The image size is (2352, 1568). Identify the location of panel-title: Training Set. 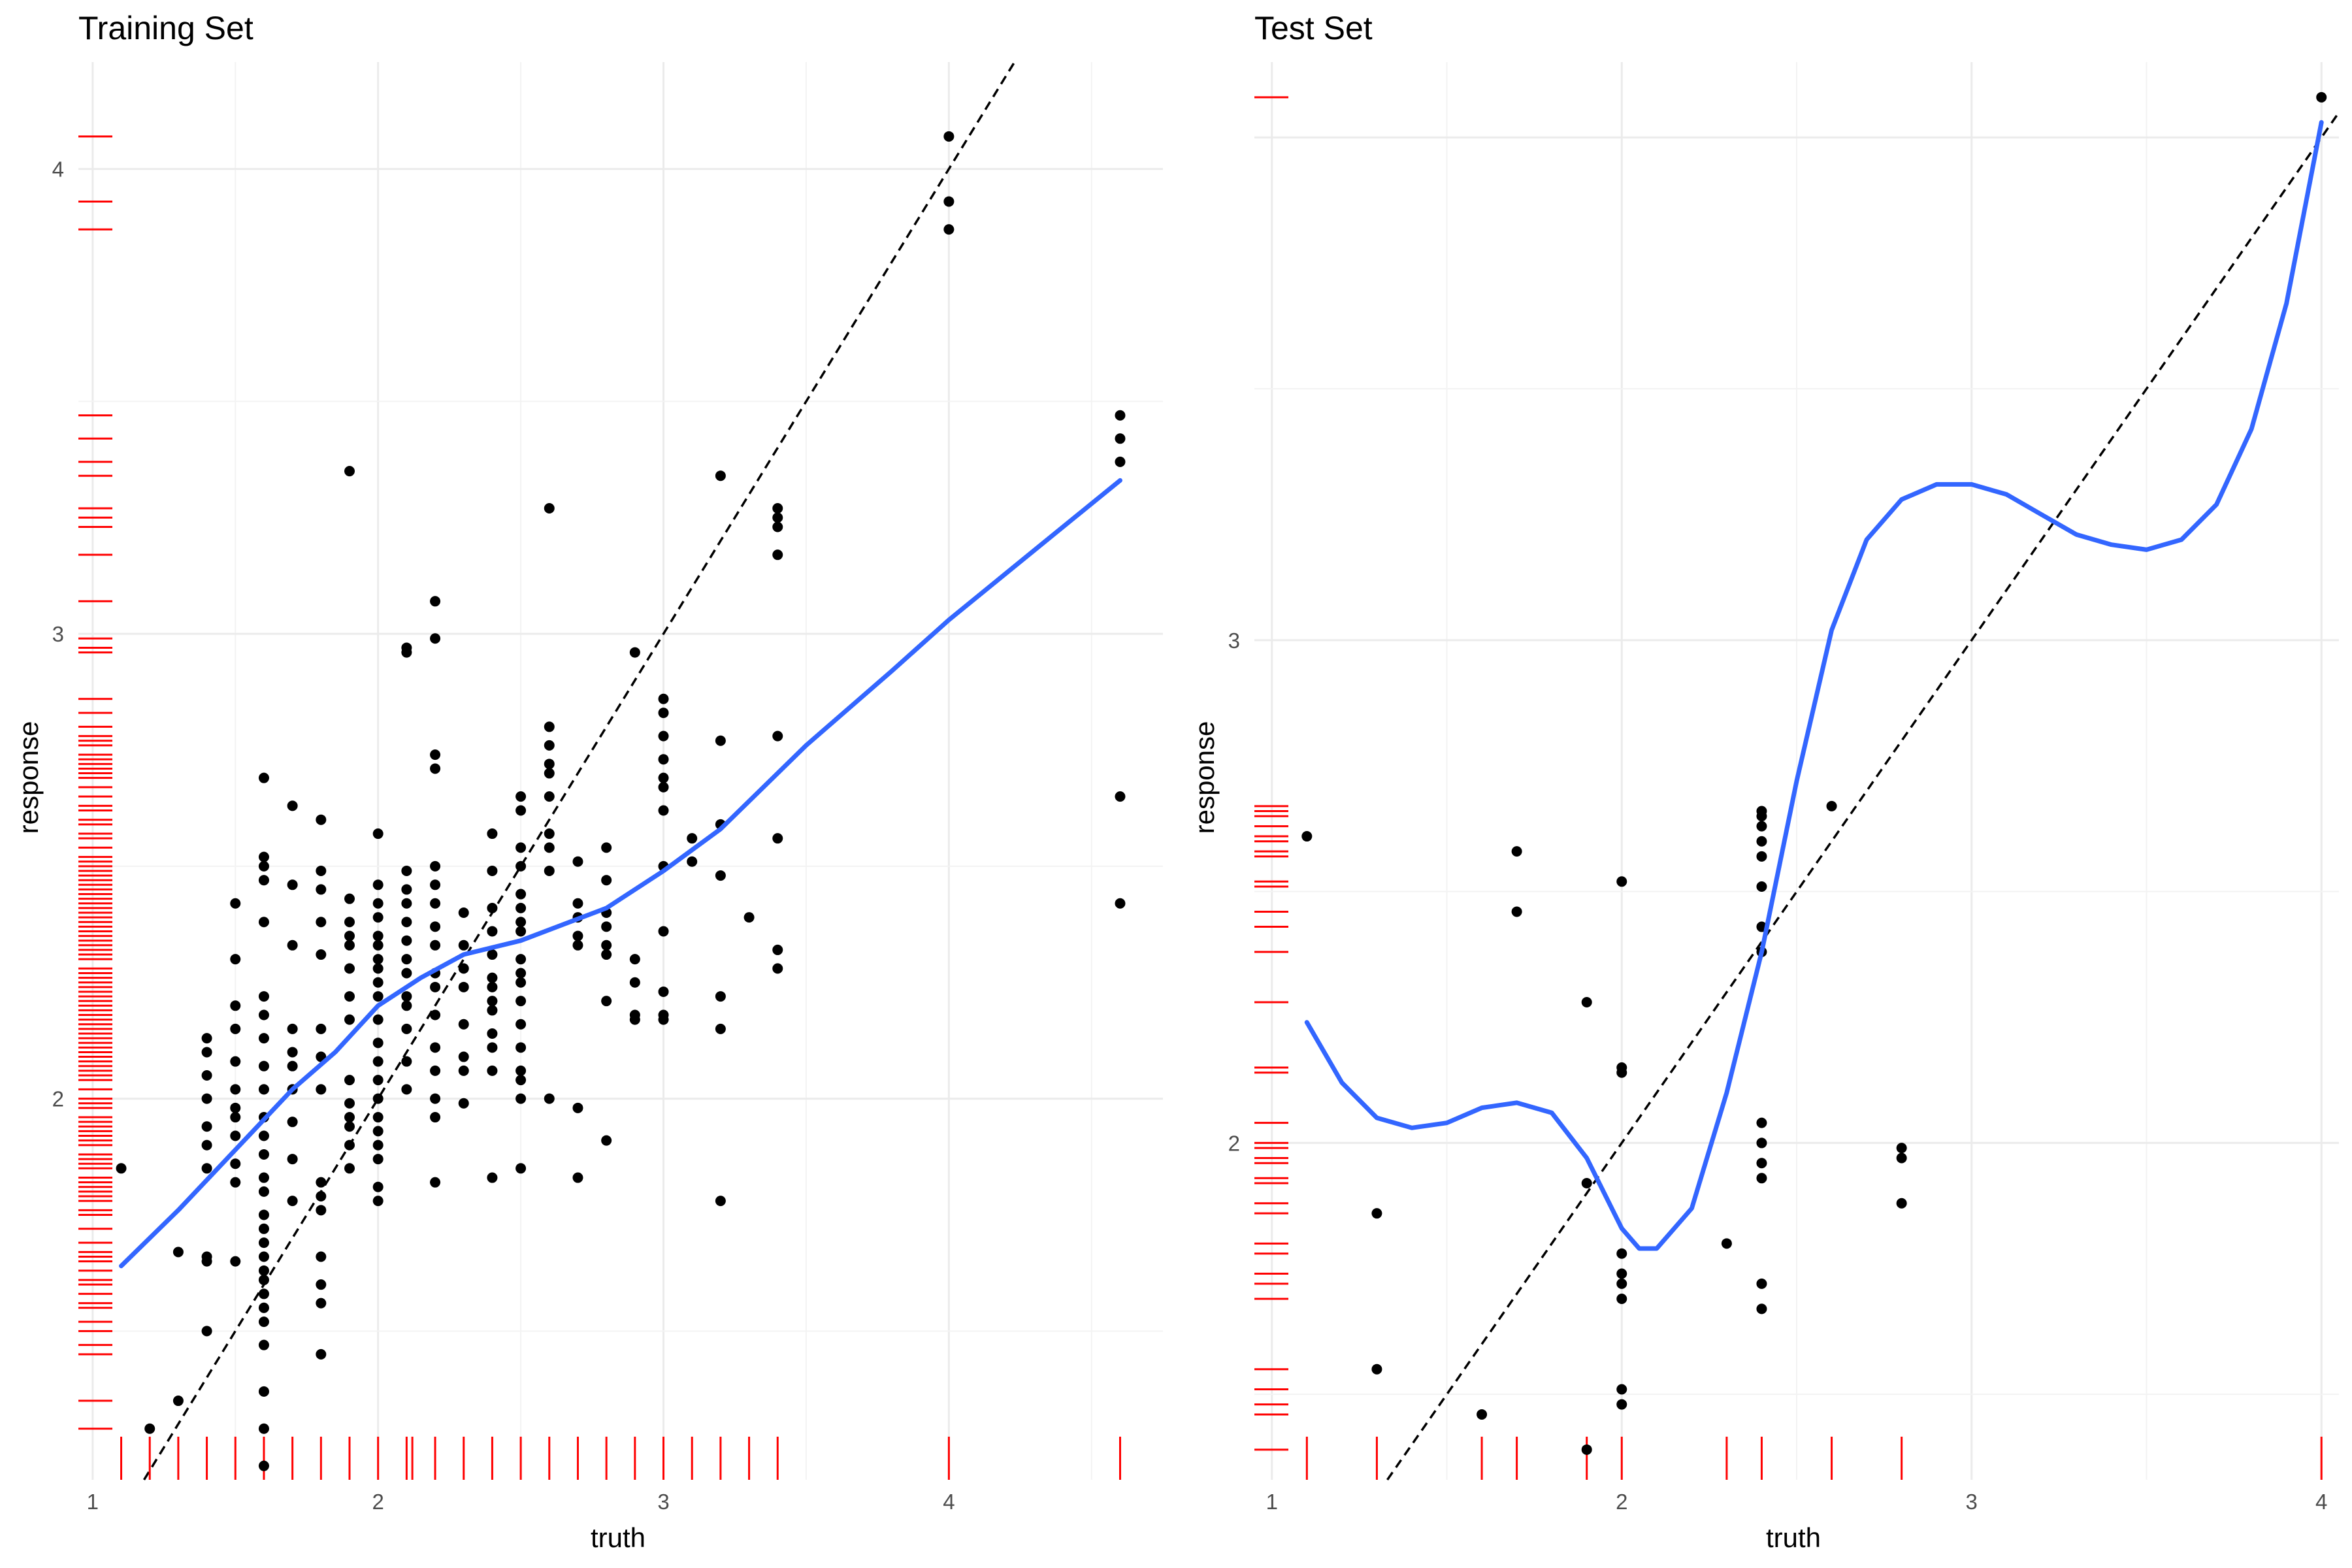
(165, 28).